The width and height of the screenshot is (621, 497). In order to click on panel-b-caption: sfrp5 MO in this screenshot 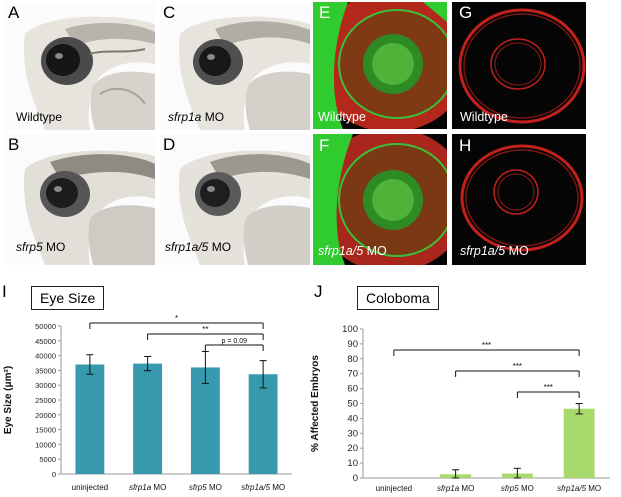, I will do `click(40, 247)`.